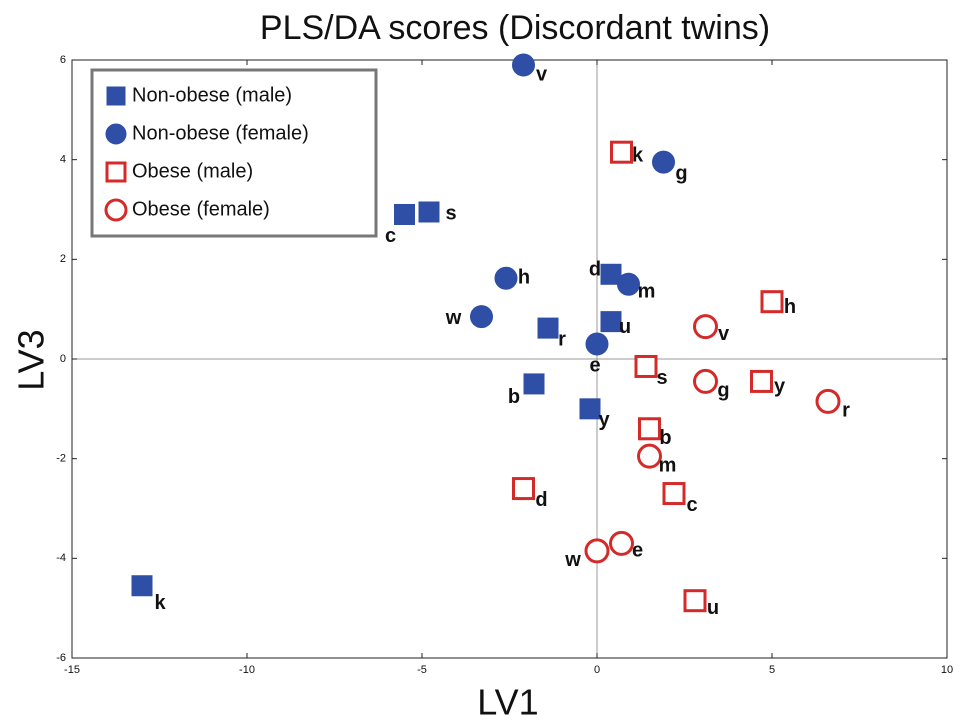 Image resolution: width=961 pixels, height=728 pixels. Describe the element at coordinates (63, 160) in the screenshot. I see `y-tick-label: 4` at that location.